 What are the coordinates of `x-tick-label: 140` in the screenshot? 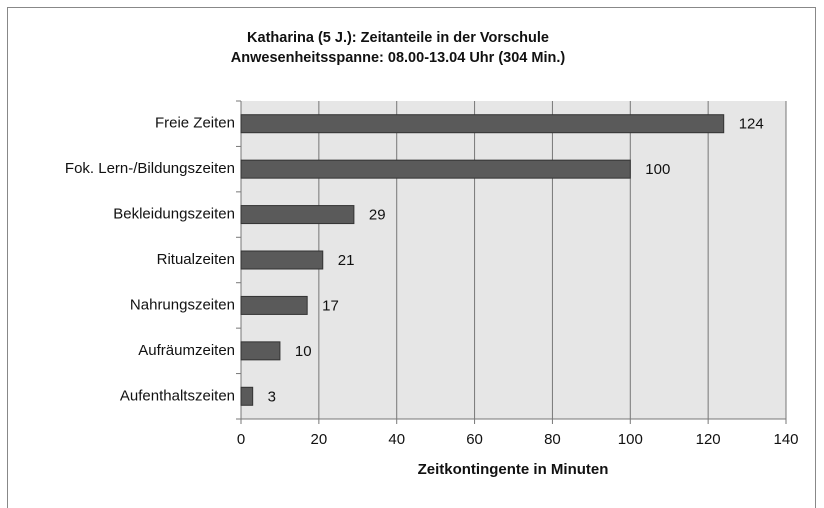 It's located at (785, 439).